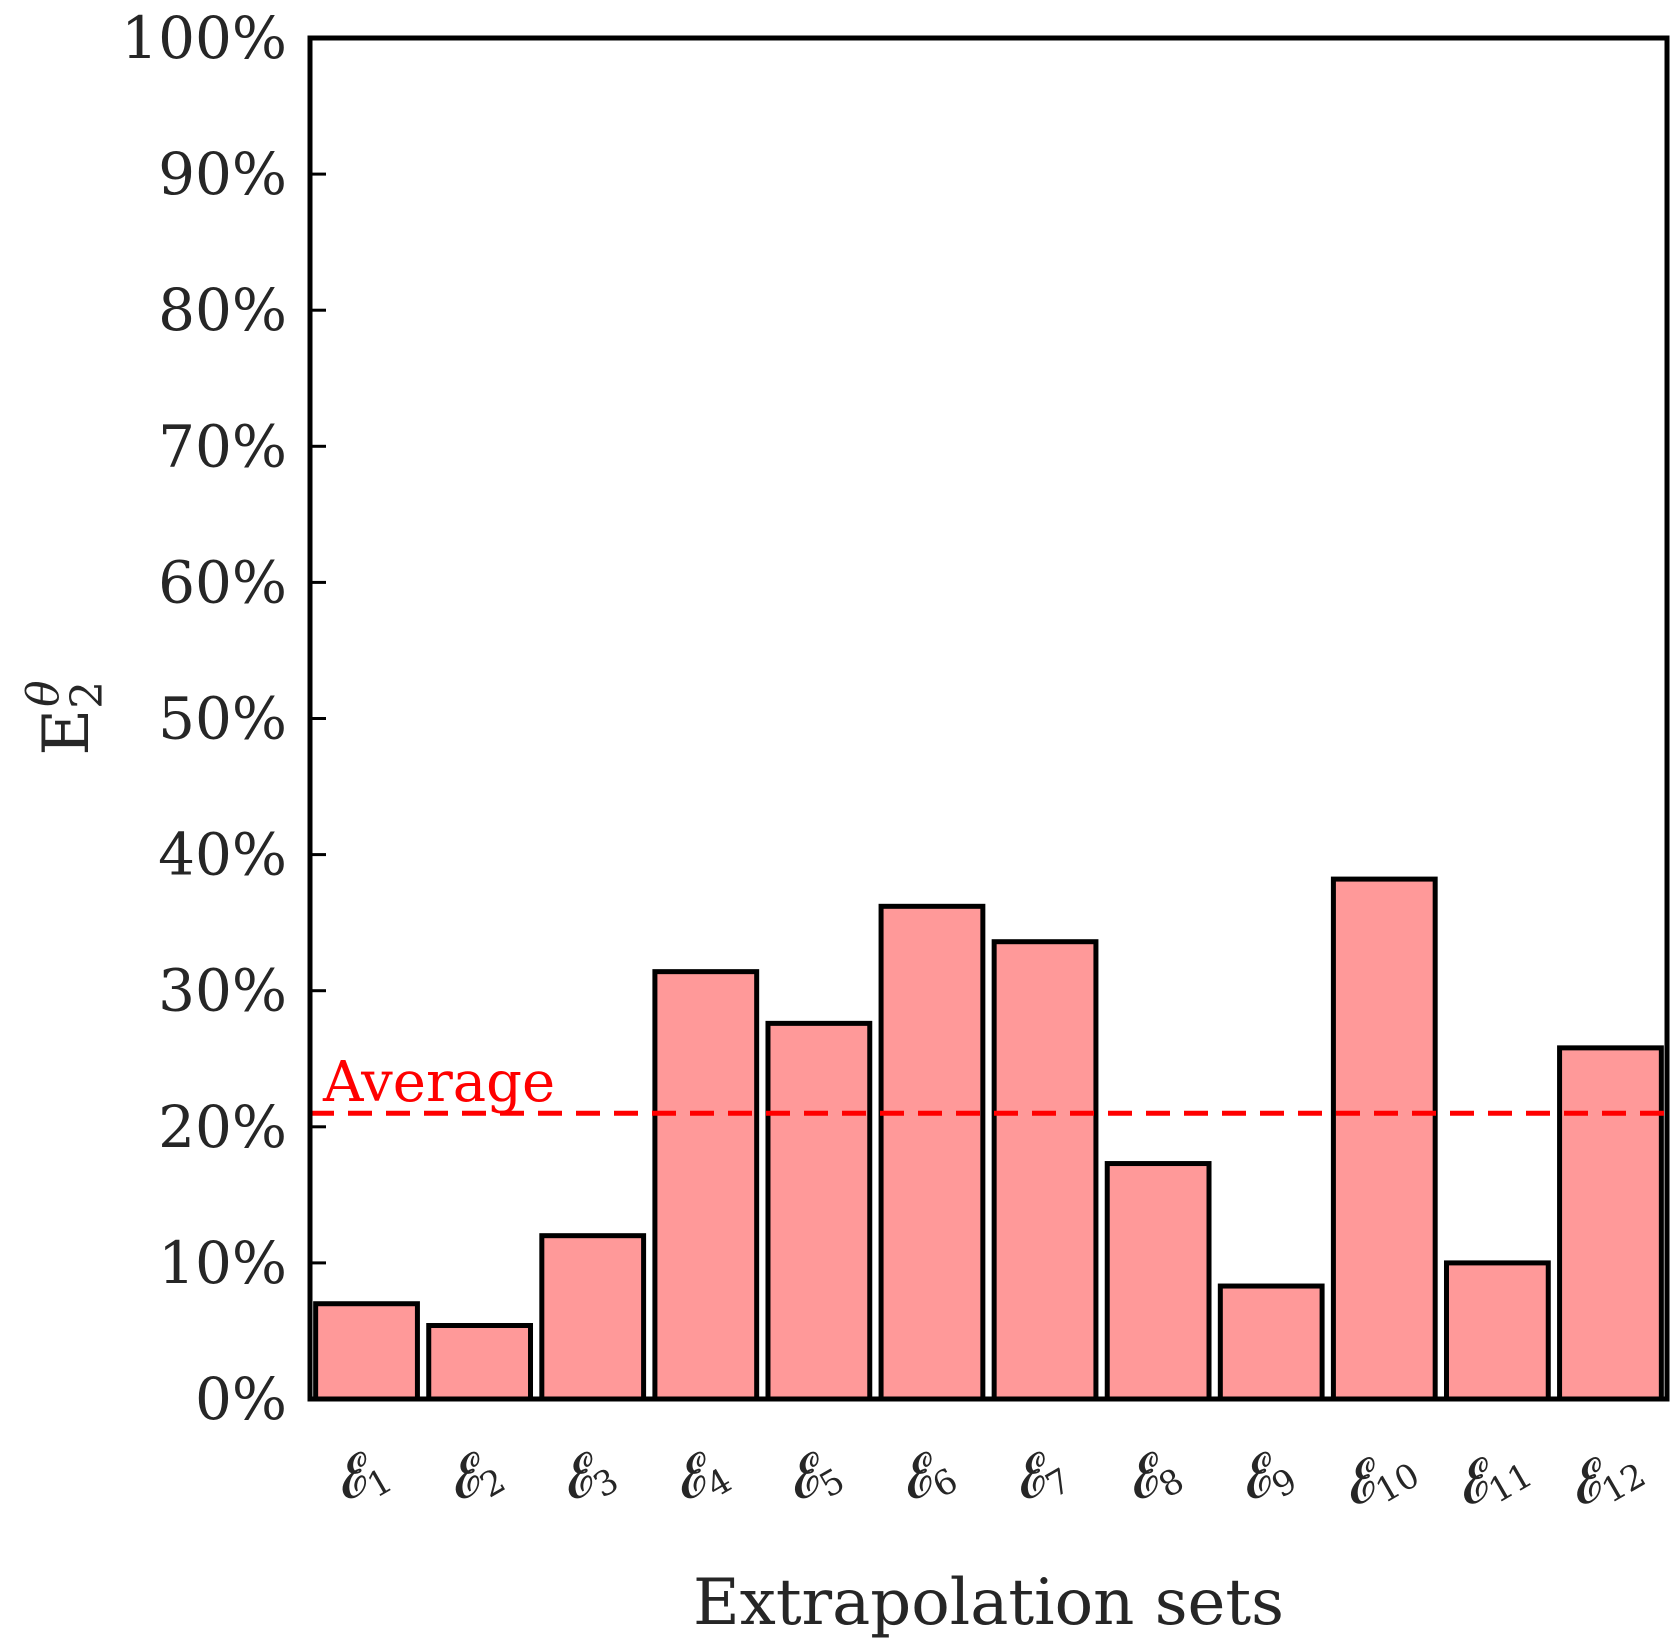 Image resolution: width=1676 pixels, height=1644 pixels. Describe the element at coordinates (987, 1478) in the screenshot. I see `x-axis-tick-labels: 𝓔1 𝓔2 𝓔3 𝓔4 𝓔5 𝓔6 𝓔7 𝓔8 𝓔9 𝓔10 𝓔11 𝓔12` at that location.